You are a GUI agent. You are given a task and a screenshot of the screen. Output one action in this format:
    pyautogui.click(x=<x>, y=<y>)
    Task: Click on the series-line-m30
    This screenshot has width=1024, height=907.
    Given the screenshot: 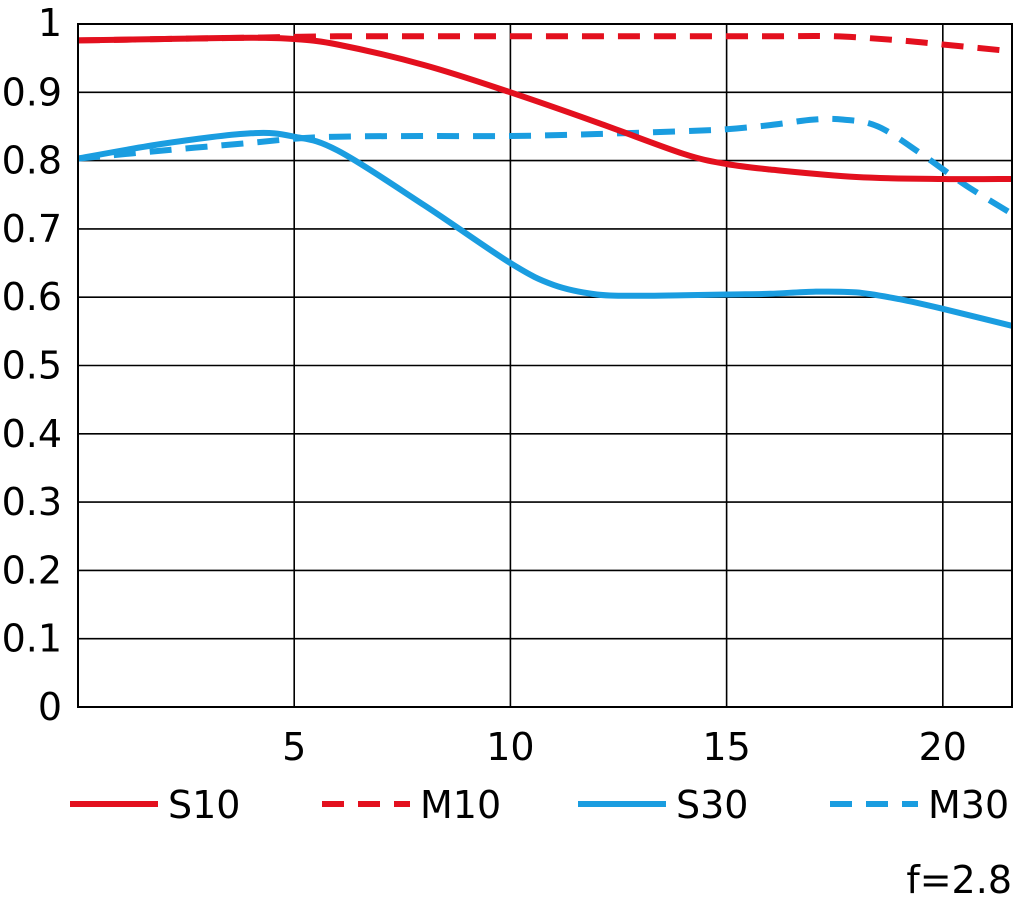 What is the action you would take?
    pyautogui.click(x=545, y=166)
    